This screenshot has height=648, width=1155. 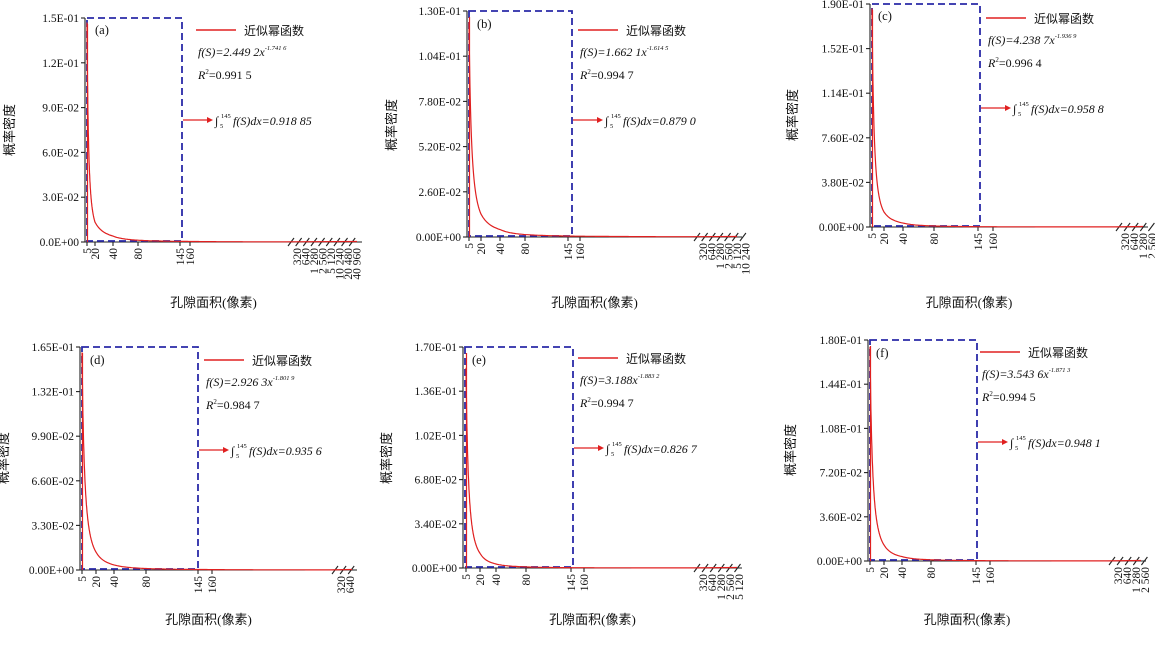 What do you see at coordinates (843, 50) in the screenshot?
I see `y-tick-label: 1.52E-01` at bounding box center [843, 50].